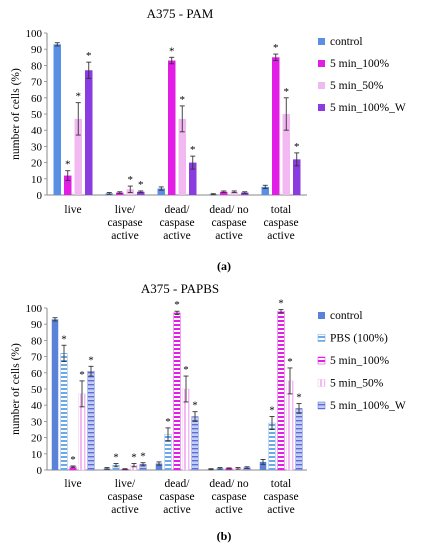  What do you see at coordinates (229, 210) in the screenshot?
I see `x-tick-label: dead/ no` at bounding box center [229, 210].